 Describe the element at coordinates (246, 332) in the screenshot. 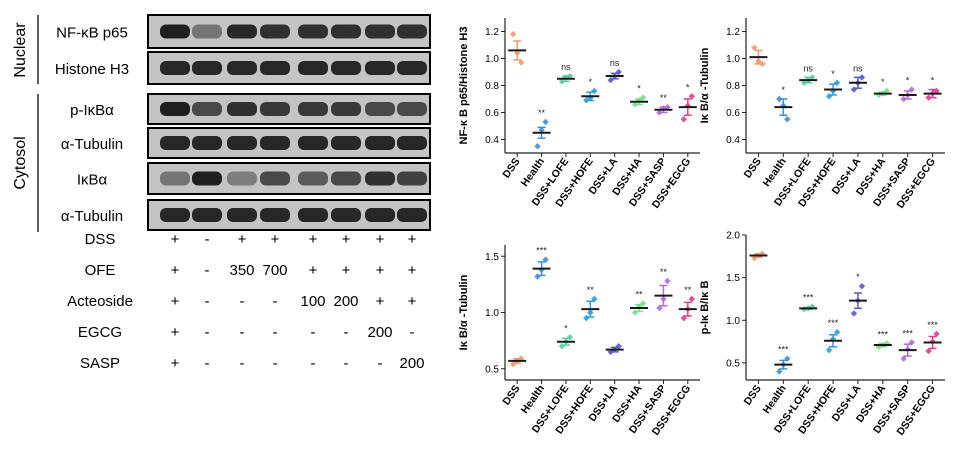

I see `treatment-row: EGCG + - - - - - 200 -` at that location.